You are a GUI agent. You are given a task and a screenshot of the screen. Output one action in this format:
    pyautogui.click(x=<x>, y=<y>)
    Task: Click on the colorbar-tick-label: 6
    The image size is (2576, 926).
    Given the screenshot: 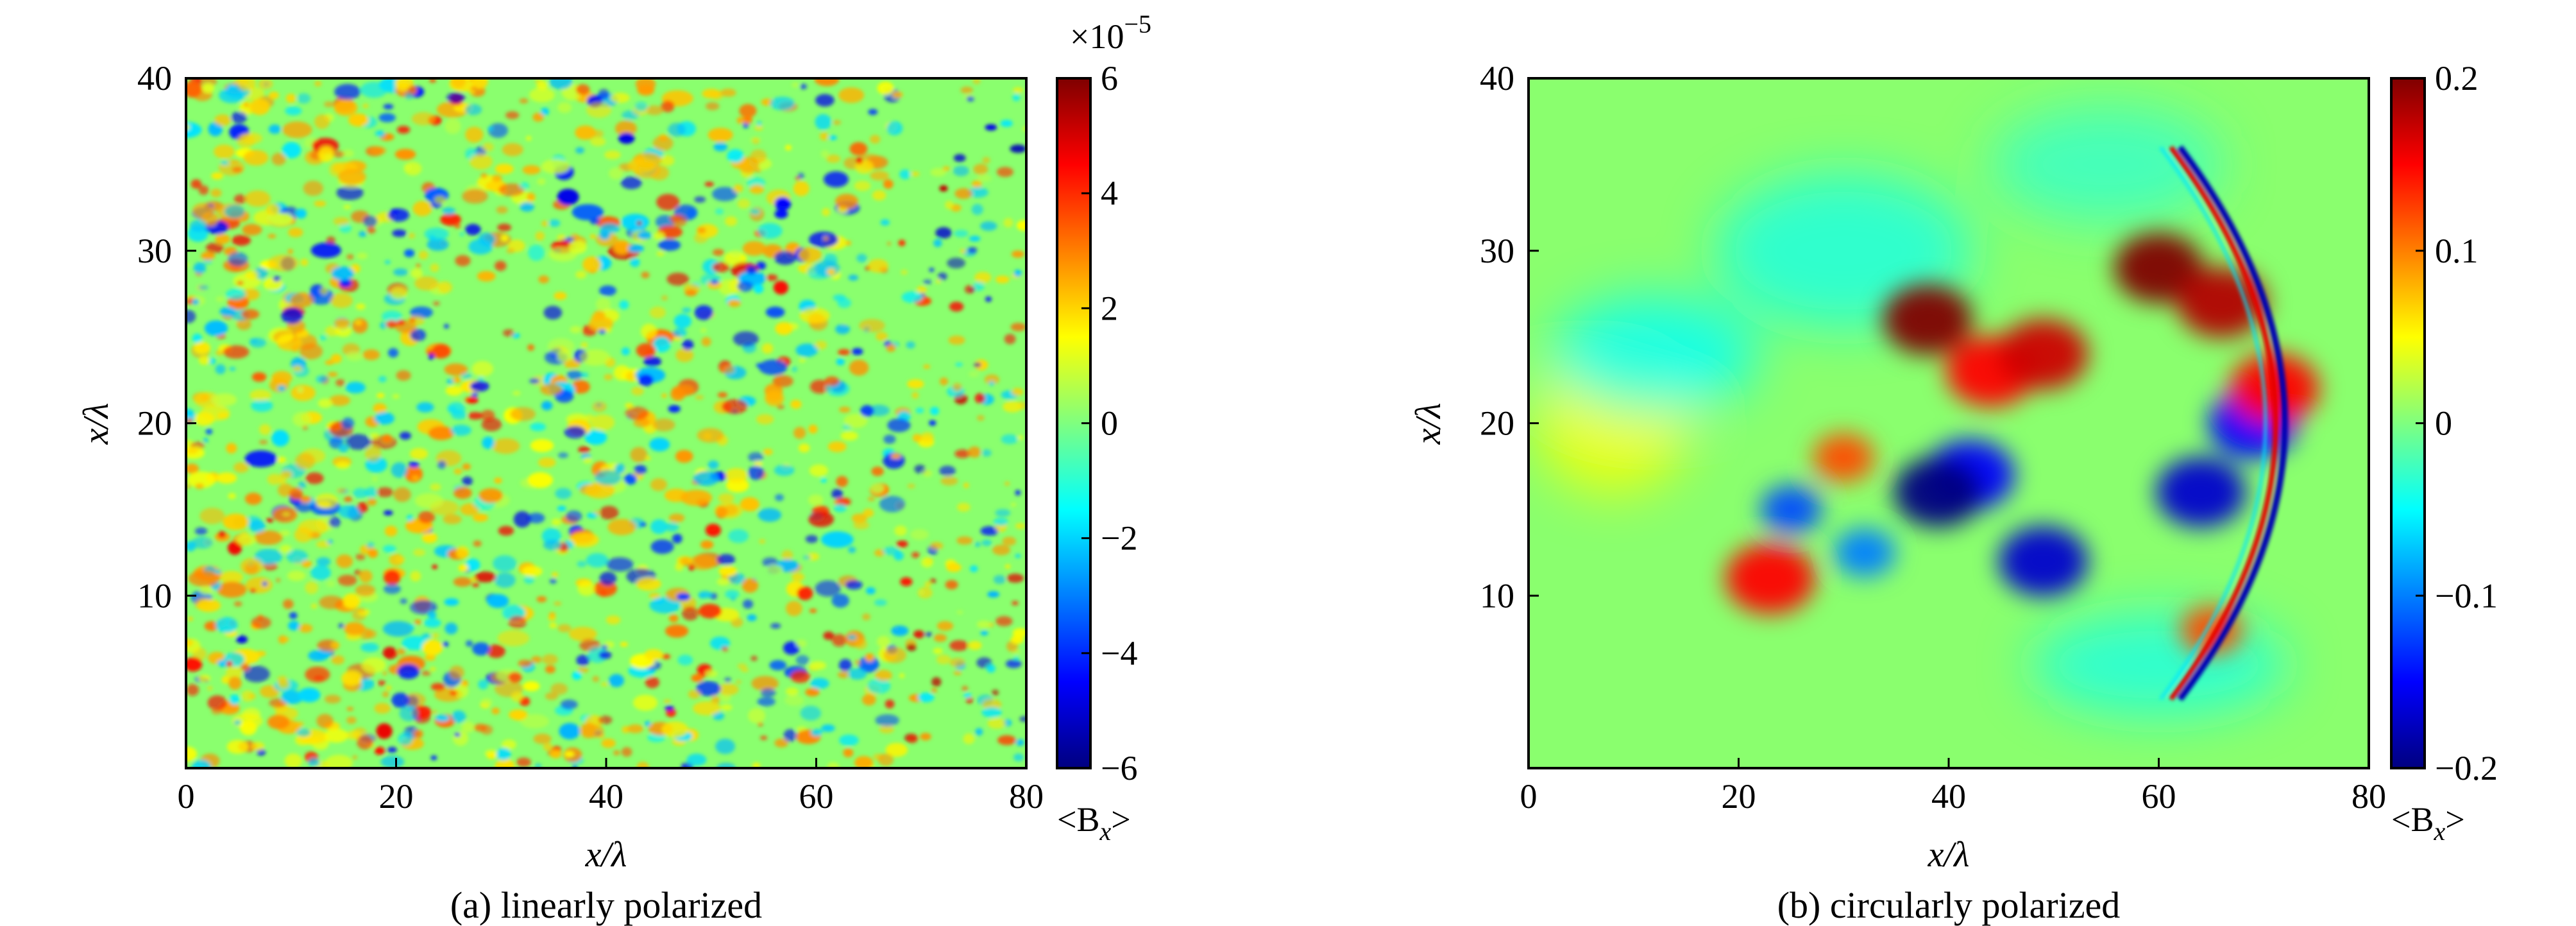 What is the action you would take?
    pyautogui.click(x=1109, y=78)
    